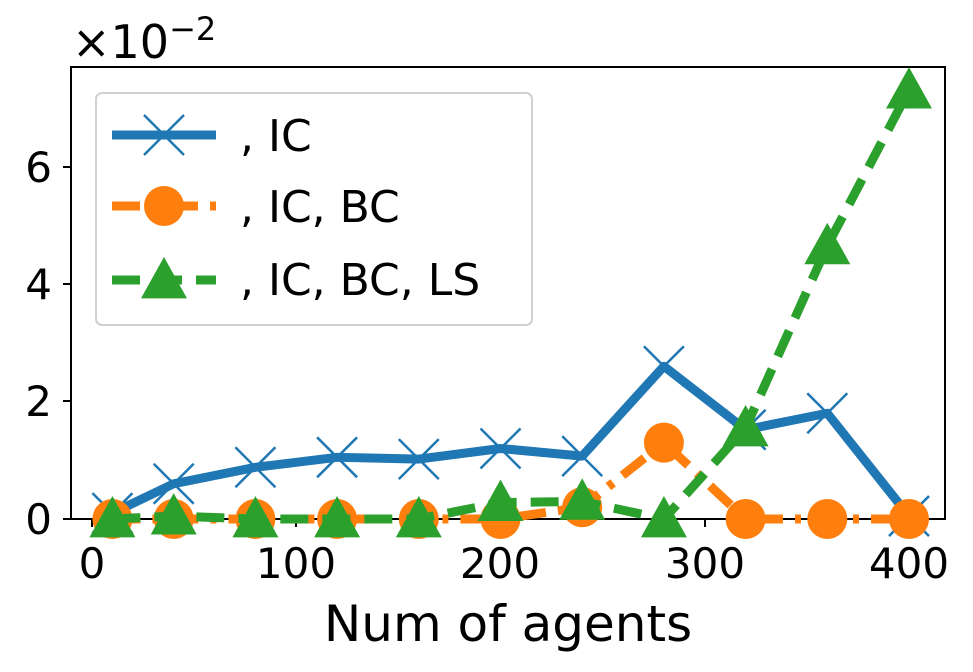  I want to click on legend-label: , IC, so click(276, 136).